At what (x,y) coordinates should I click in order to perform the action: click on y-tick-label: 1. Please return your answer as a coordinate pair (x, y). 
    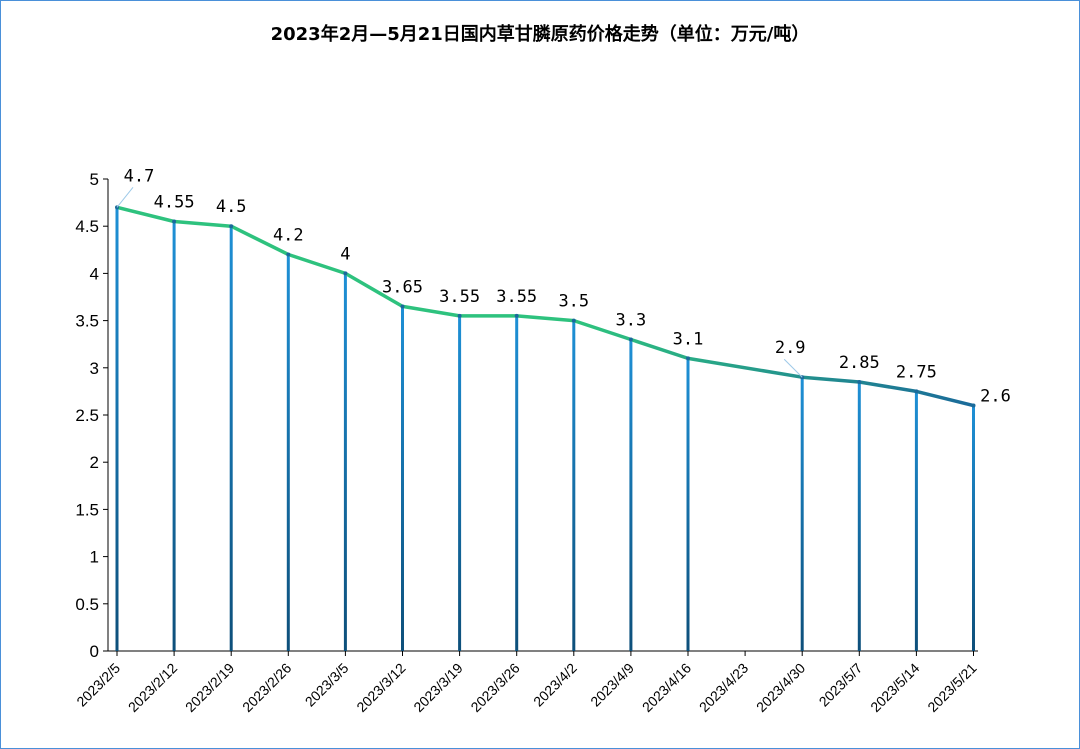
    Looking at the image, I should click on (94, 557).